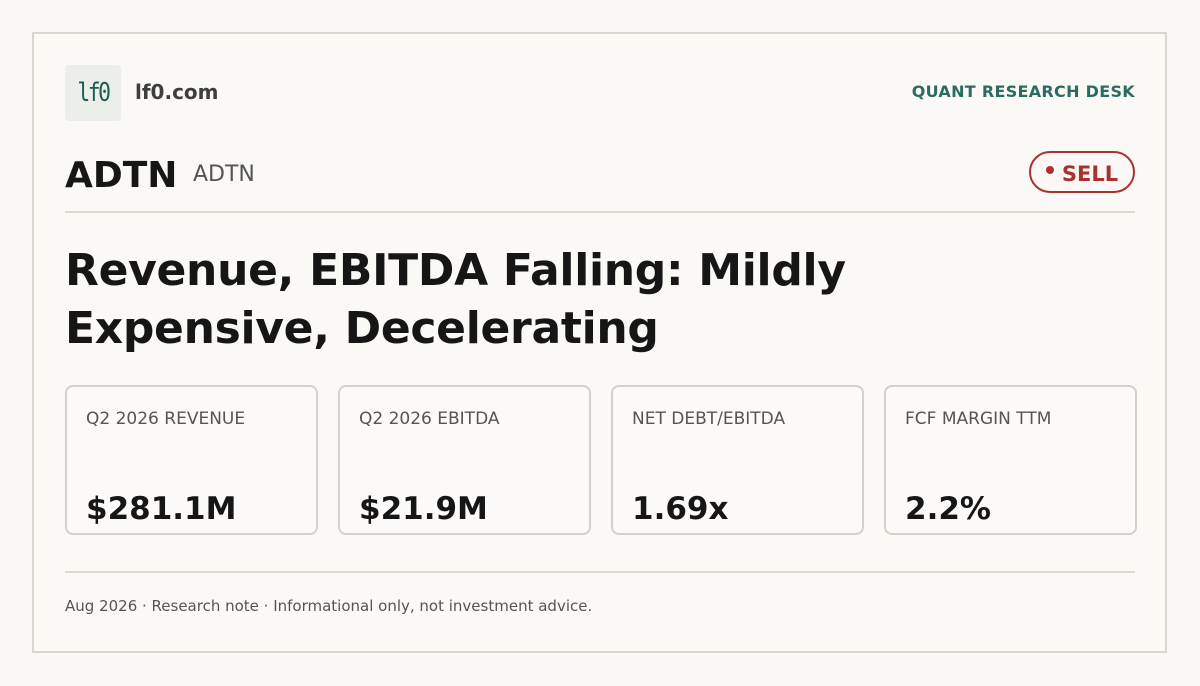 The width and height of the screenshot is (1200, 686). I want to click on metric-label: Q2 2026 REVENUE, so click(166, 419).